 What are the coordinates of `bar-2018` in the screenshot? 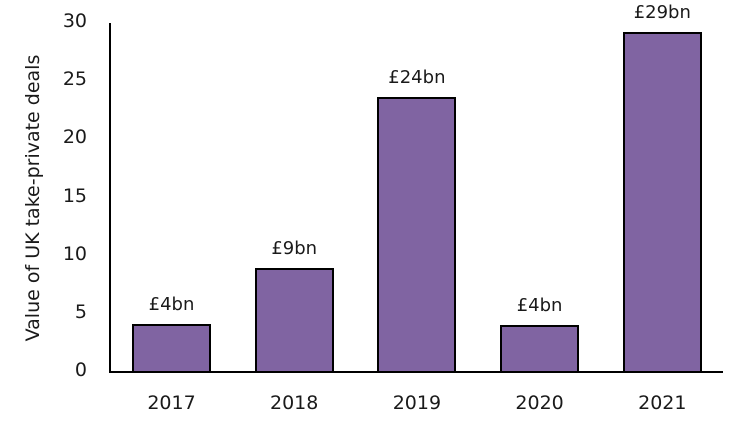 It's located at (294, 320).